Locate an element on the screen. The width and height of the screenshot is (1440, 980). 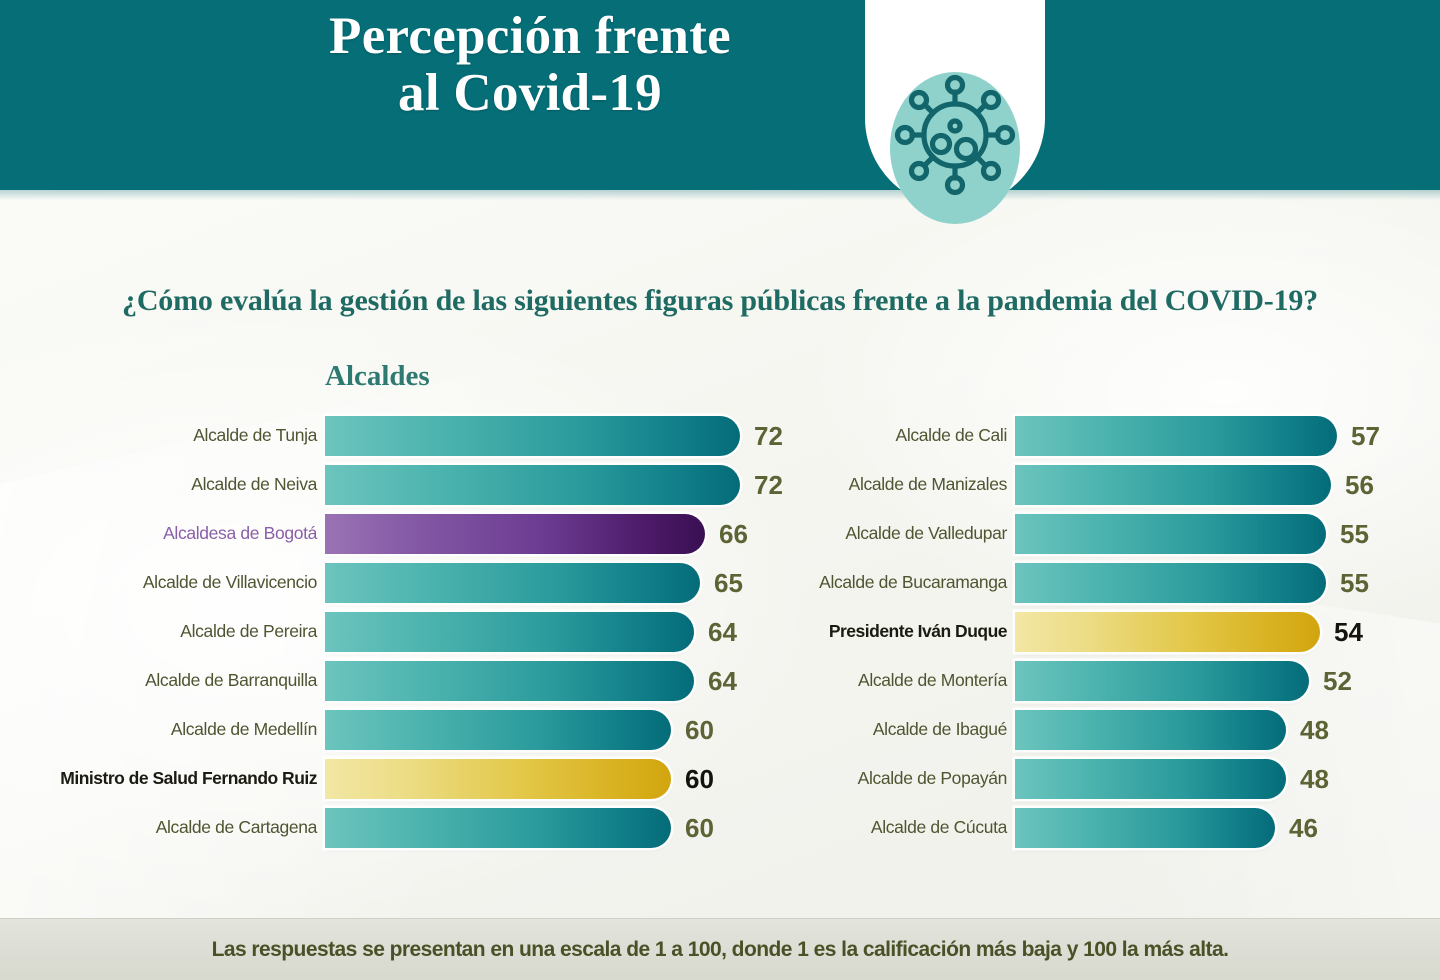
bar-row: Presidente Iván Duque 54 is located at coordinates (1105, 631).